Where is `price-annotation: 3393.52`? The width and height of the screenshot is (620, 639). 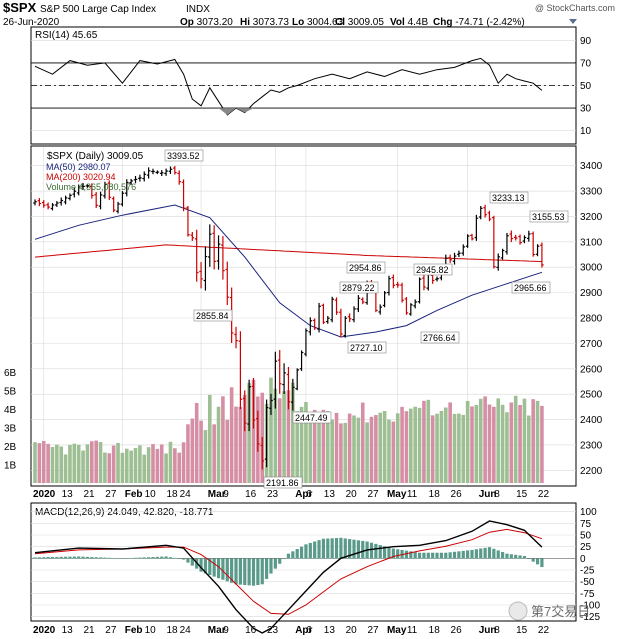
price-annotation: 3393.52 is located at coordinates (183, 156).